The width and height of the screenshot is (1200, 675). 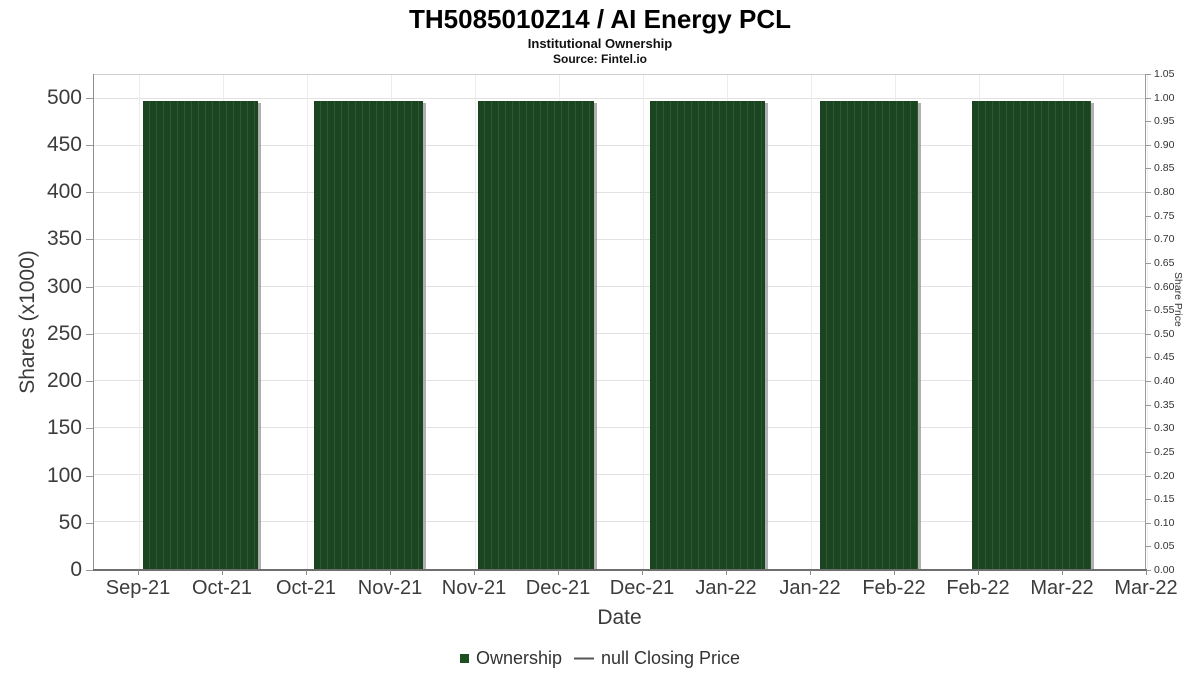 What do you see at coordinates (1164, 451) in the screenshot?
I see `right-axis-tick-label: 0.25` at bounding box center [1164, 451].